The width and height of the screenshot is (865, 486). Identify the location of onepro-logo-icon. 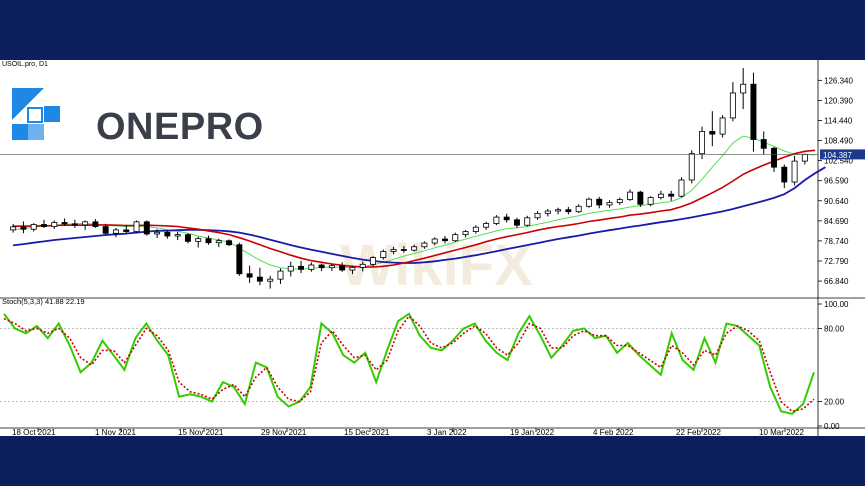
(36, 114).